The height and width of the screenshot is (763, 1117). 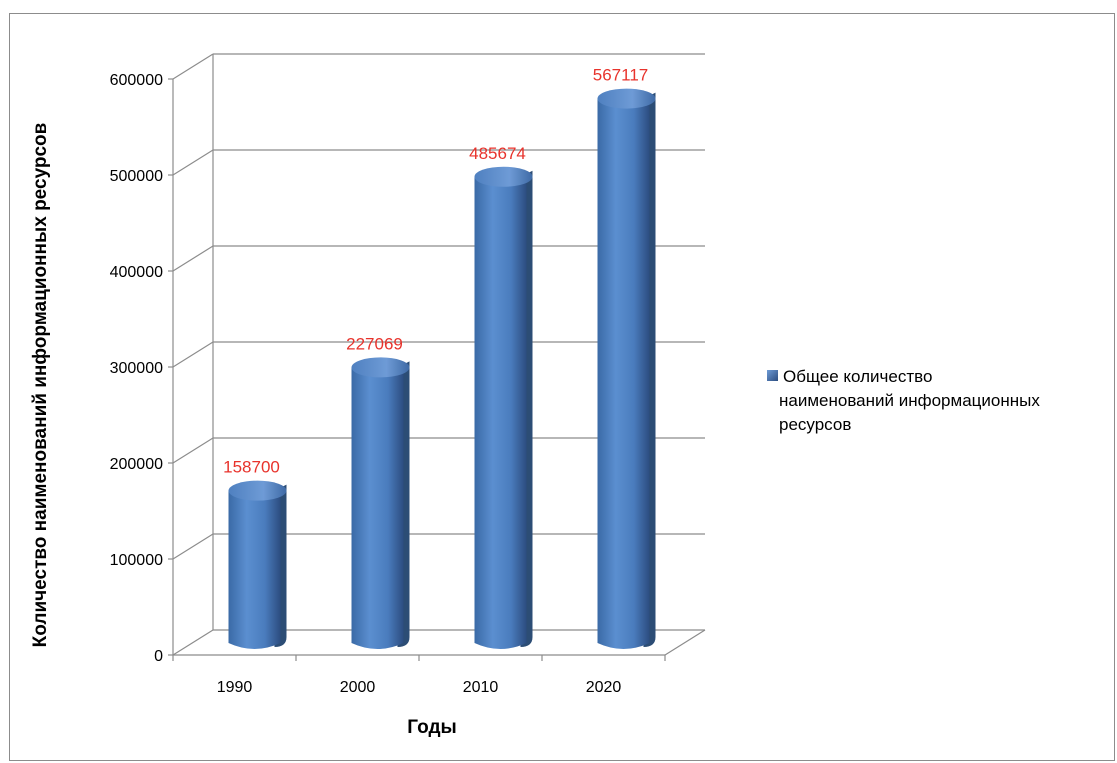 I want to click on data-label: 485674, so click(x=497, y=153).